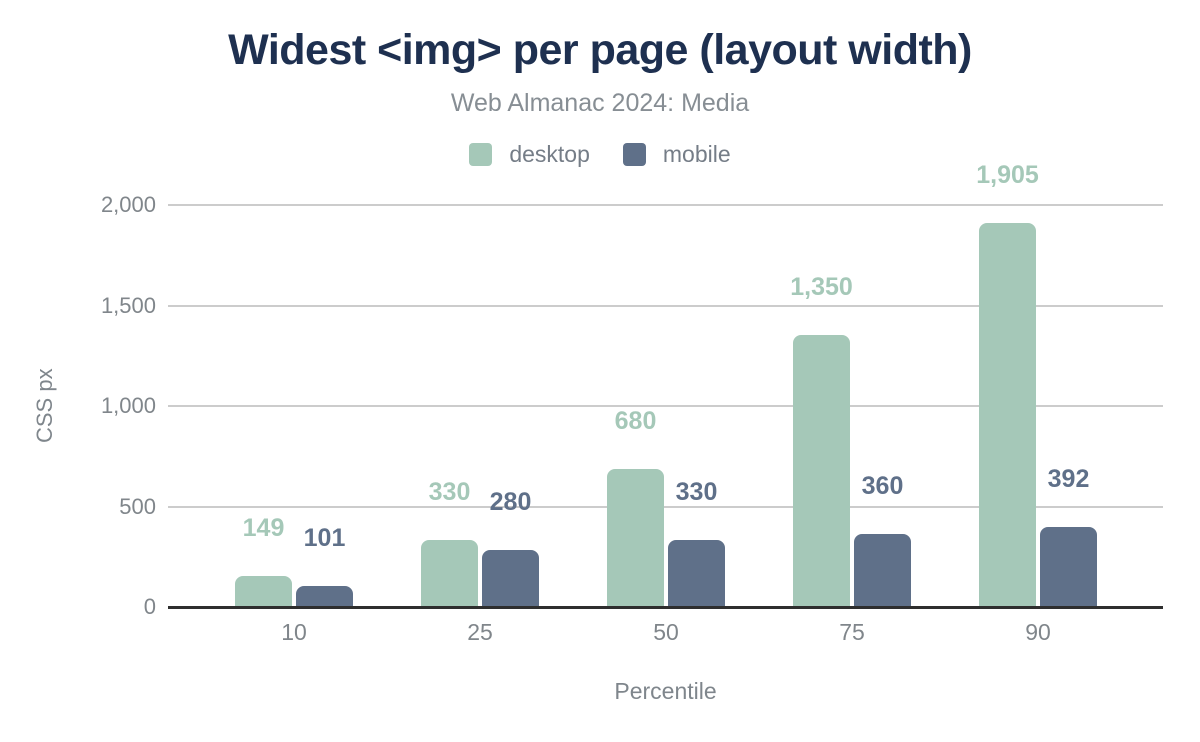 This screenshot has height=742, width=1200. I want to click on chart-title: Widest <img> per page (layout width), so click(600, 50).